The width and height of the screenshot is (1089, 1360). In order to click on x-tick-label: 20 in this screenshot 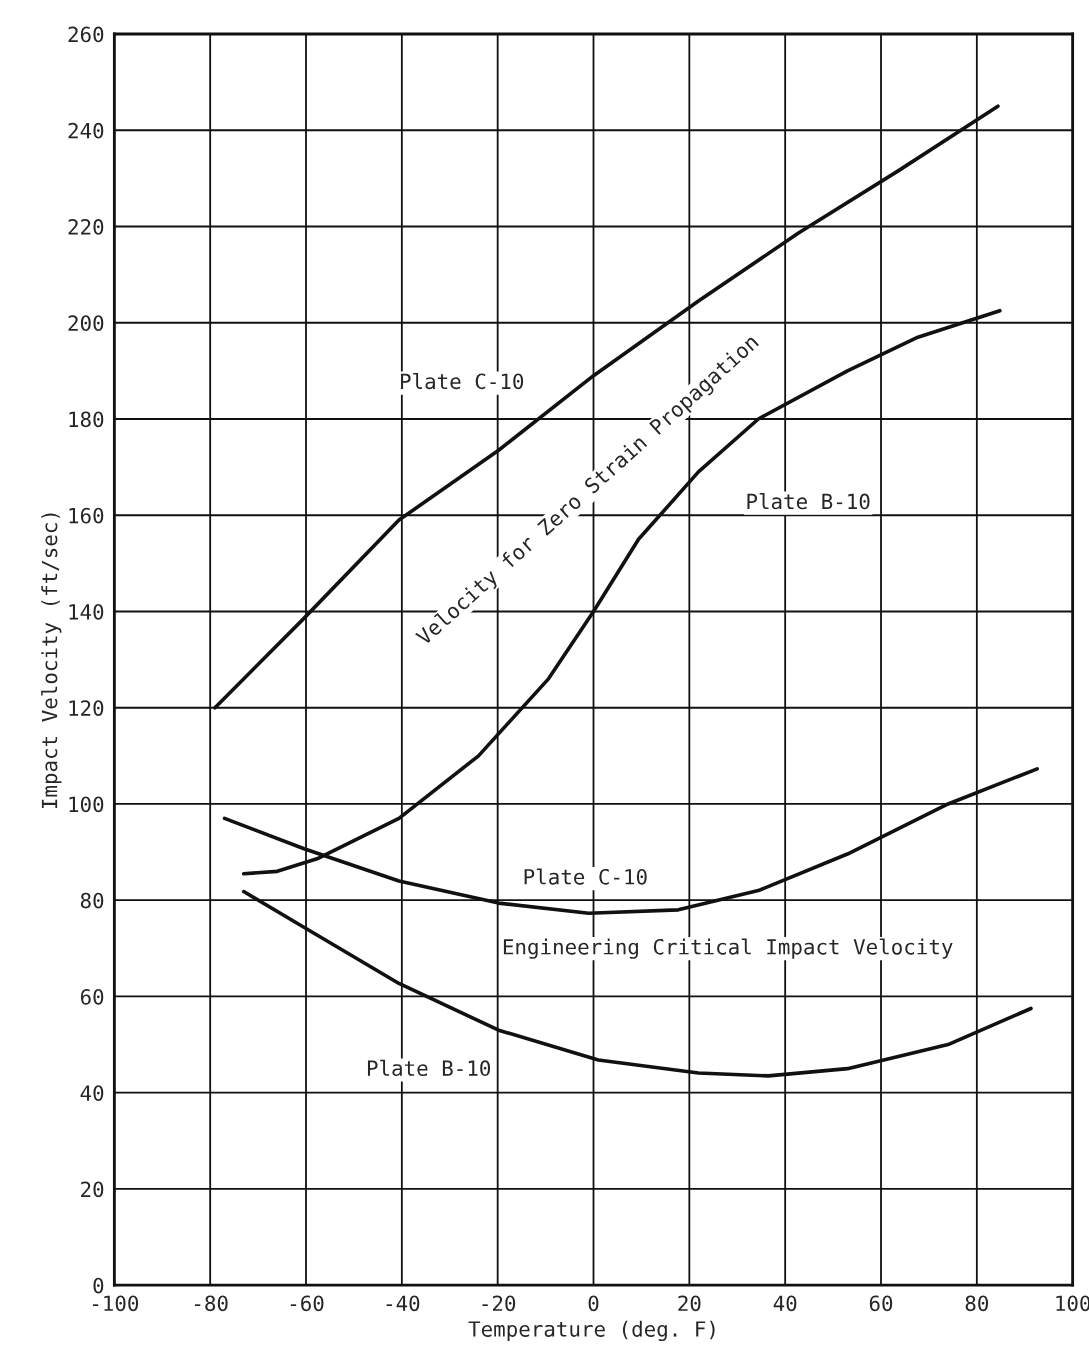, I will do `click(689, 1303)`.